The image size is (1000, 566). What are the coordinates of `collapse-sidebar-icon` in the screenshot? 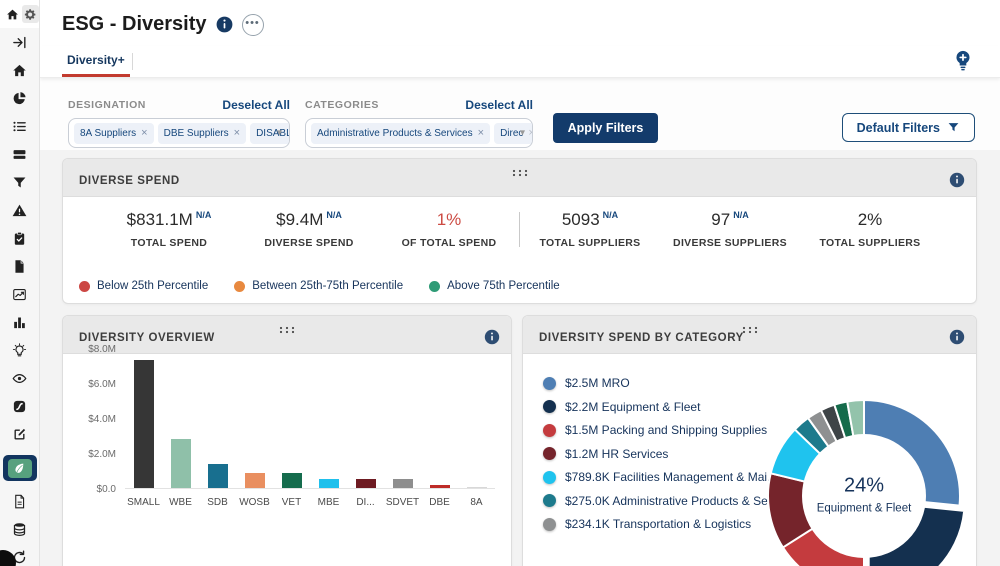 It's located at (19, 42).